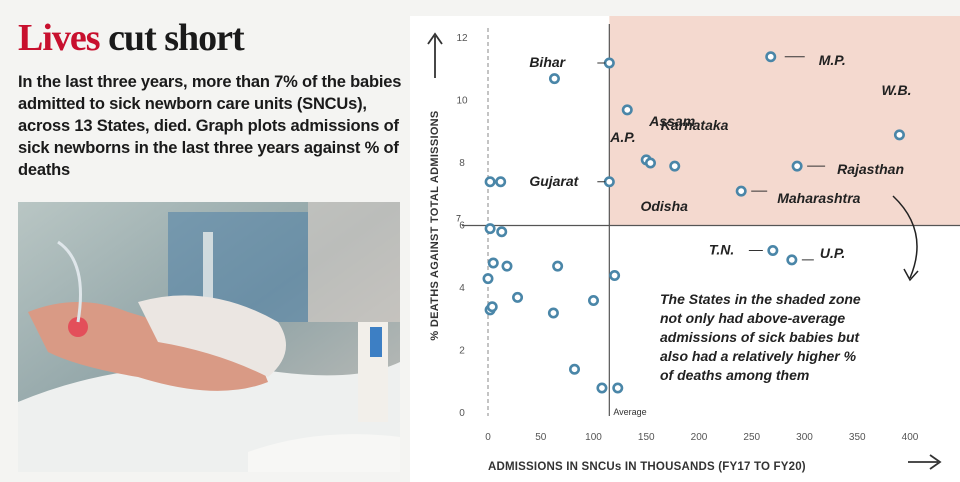  What do you see at coordinates (905, 237) in the screenshot?
I see `curved-arrow-icon` at bounding box center [905, 237].